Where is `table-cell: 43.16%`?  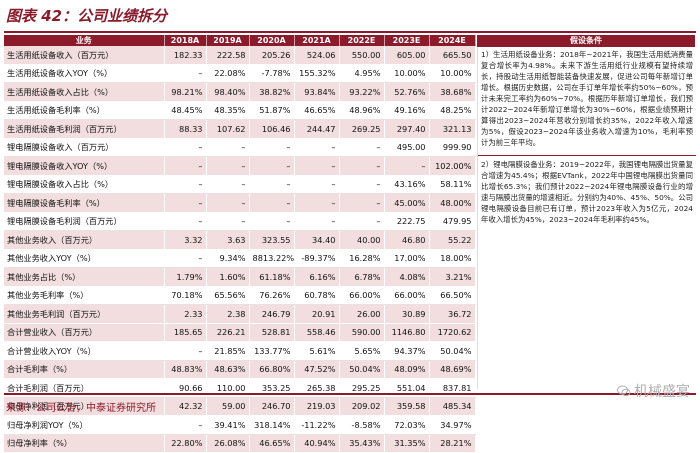
table-cell: 43.16% is located at coordinates (407, 184).